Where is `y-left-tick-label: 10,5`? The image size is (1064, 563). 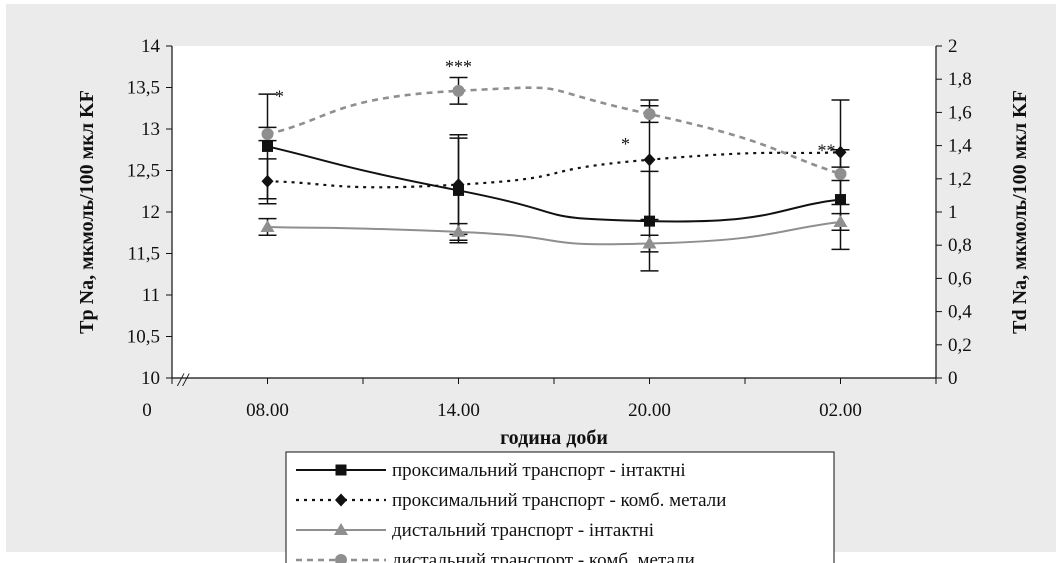 y-left-tick-label: 10,5 is located at coordinates (143, 337).